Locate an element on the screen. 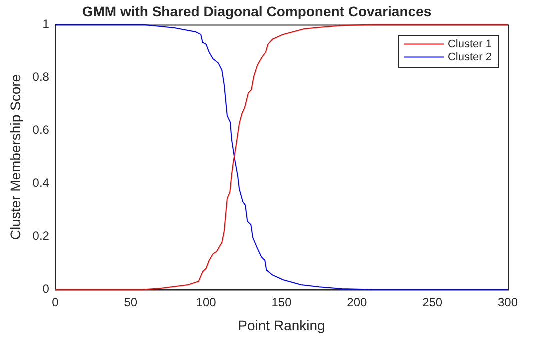  x-axis-title: Point Ranking is located at coordinates (282, 325).